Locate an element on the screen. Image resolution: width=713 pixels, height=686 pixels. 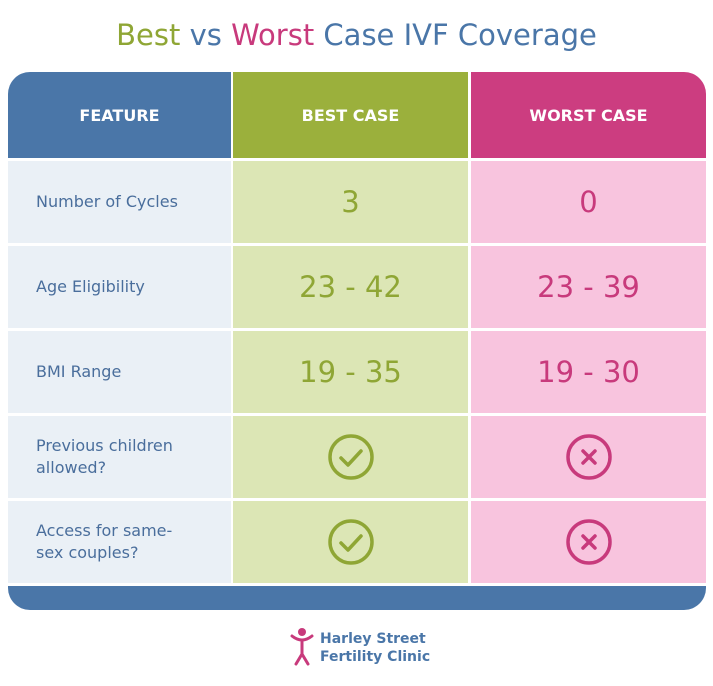
table-cell: 19 - 35 is located at coordinates (350, 372).